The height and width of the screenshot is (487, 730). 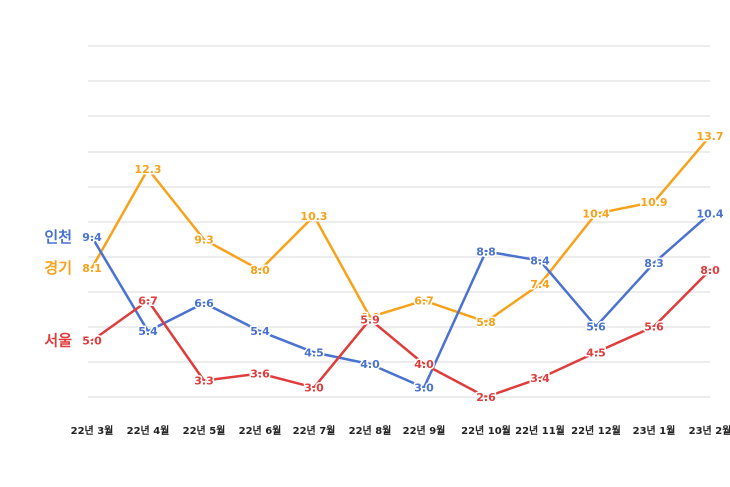 I want to click on x-tick-label: 22년 10월, so click(x=486, y=430).